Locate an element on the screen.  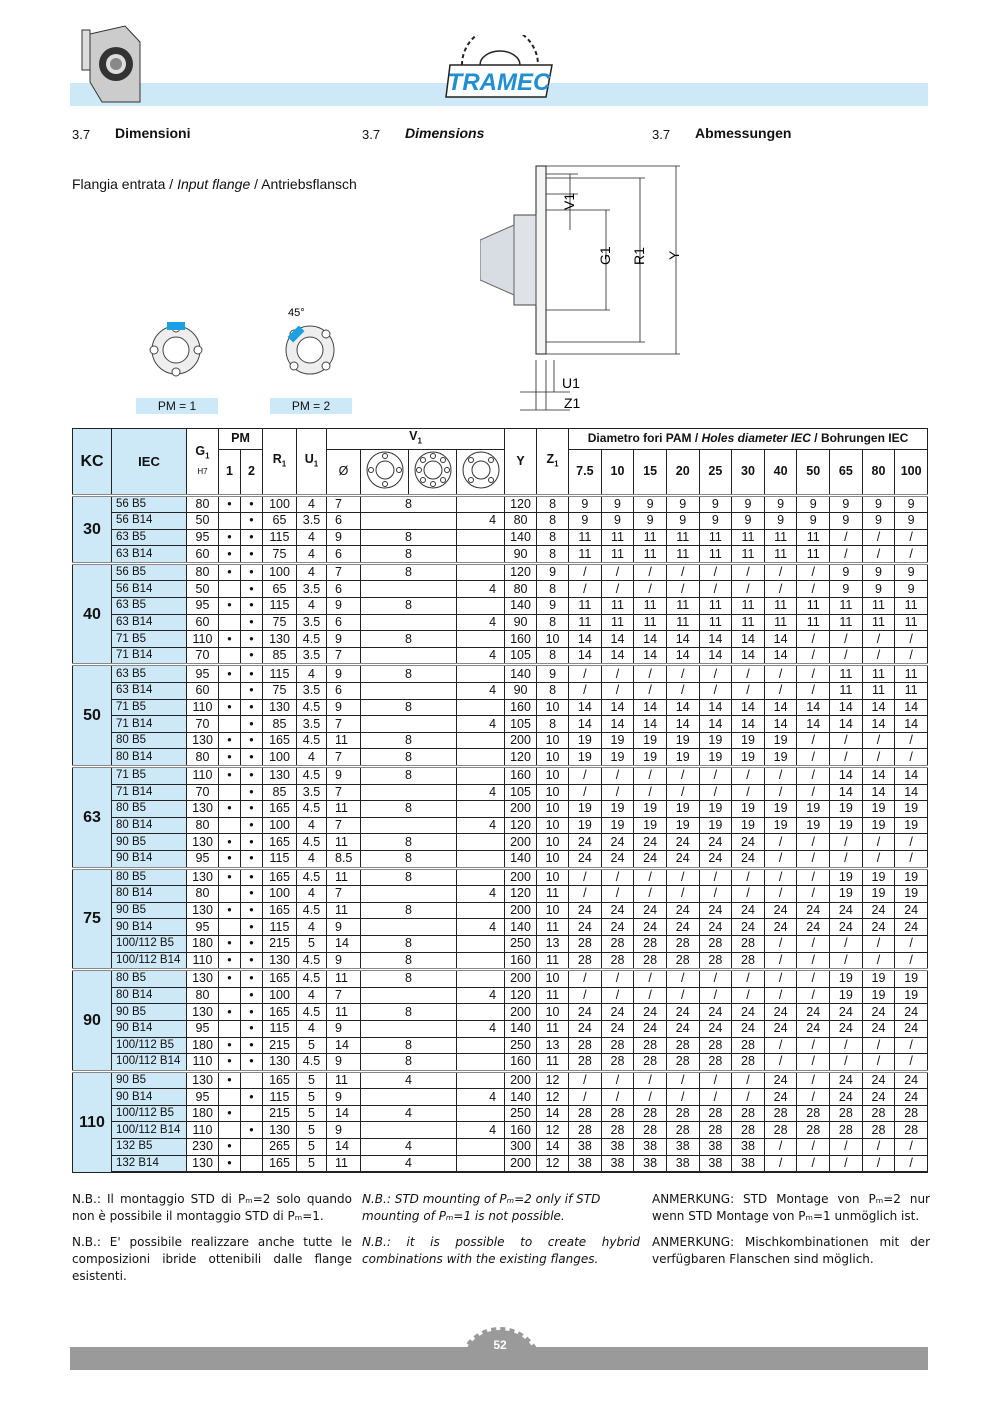
cell-iec: 132 B5 is located at coordinates (149, 1147).